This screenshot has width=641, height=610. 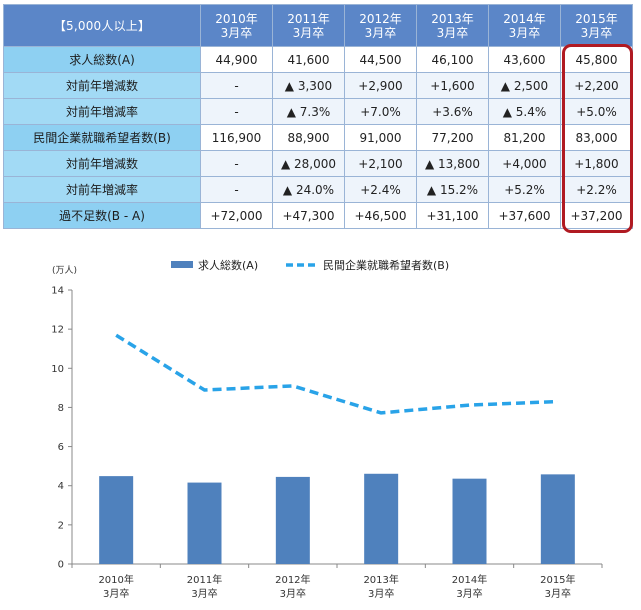 I want to click on column-header-year: 2014年, so click(x=524, y=18).